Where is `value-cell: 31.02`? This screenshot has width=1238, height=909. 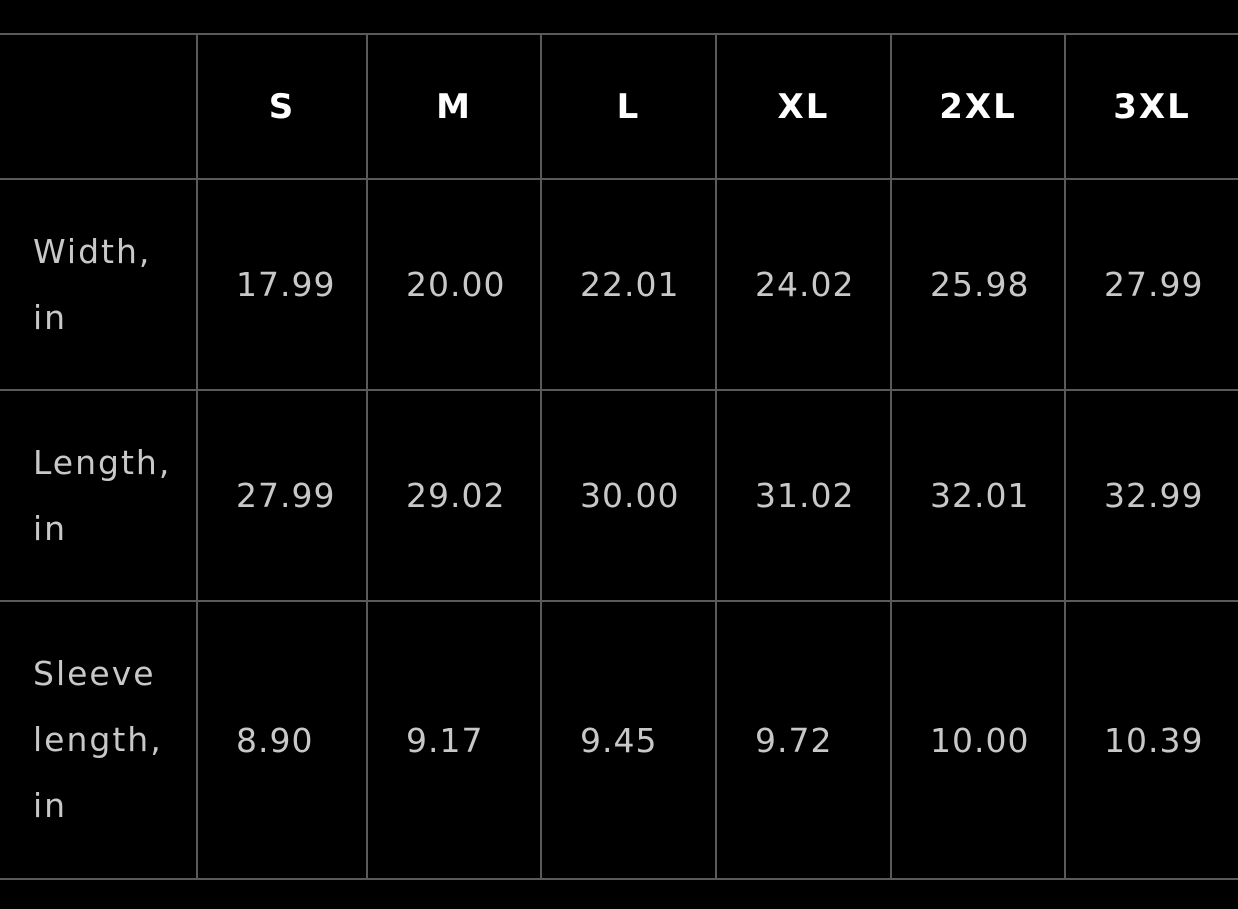
value-cell: 31.02 is located at coordinates (803, 495).